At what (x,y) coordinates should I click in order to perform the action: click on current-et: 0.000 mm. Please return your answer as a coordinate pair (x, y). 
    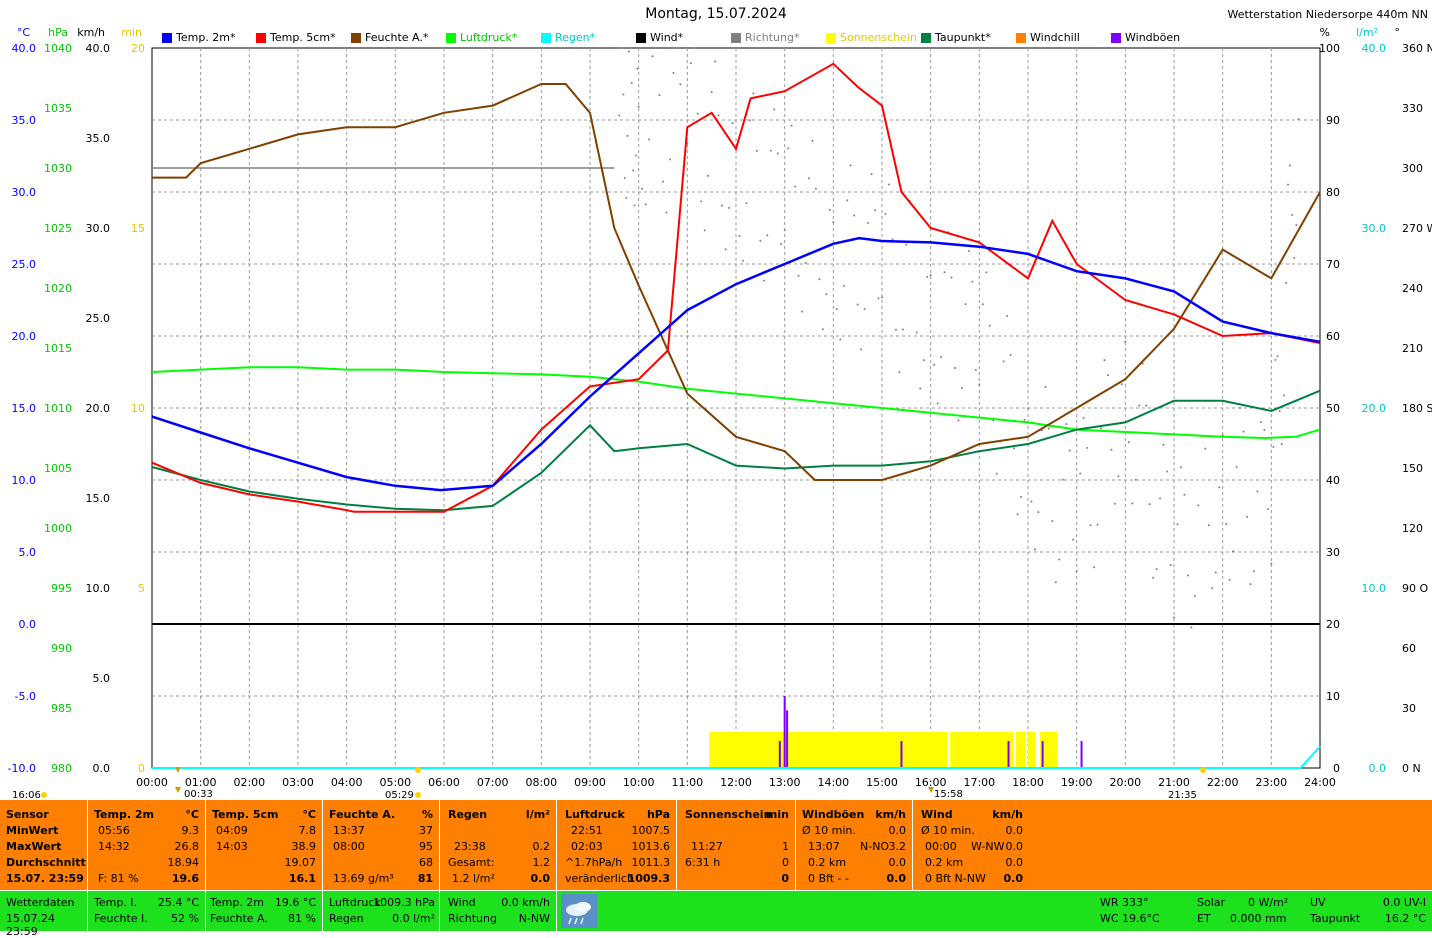
    Looking at the image, I should click on (1258, 918).